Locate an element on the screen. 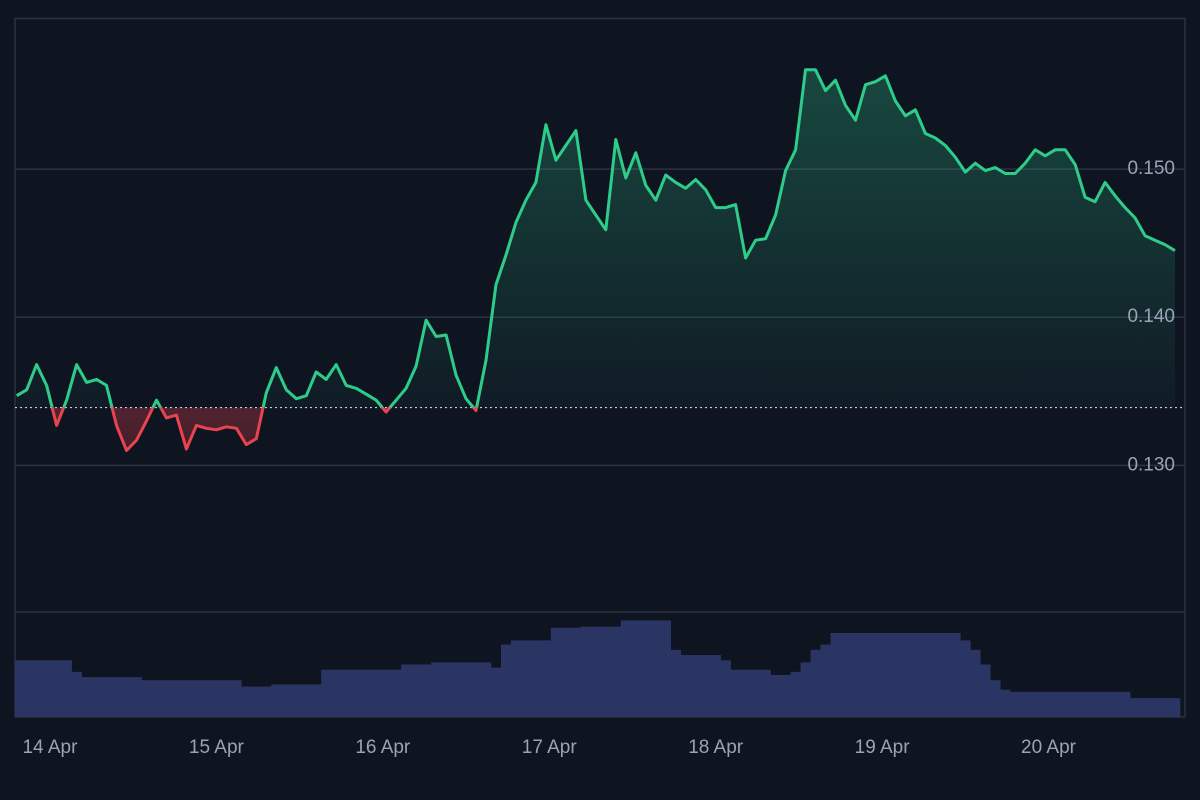  x-tick-label: 20 Apr is located at coordinates (1049, 747).